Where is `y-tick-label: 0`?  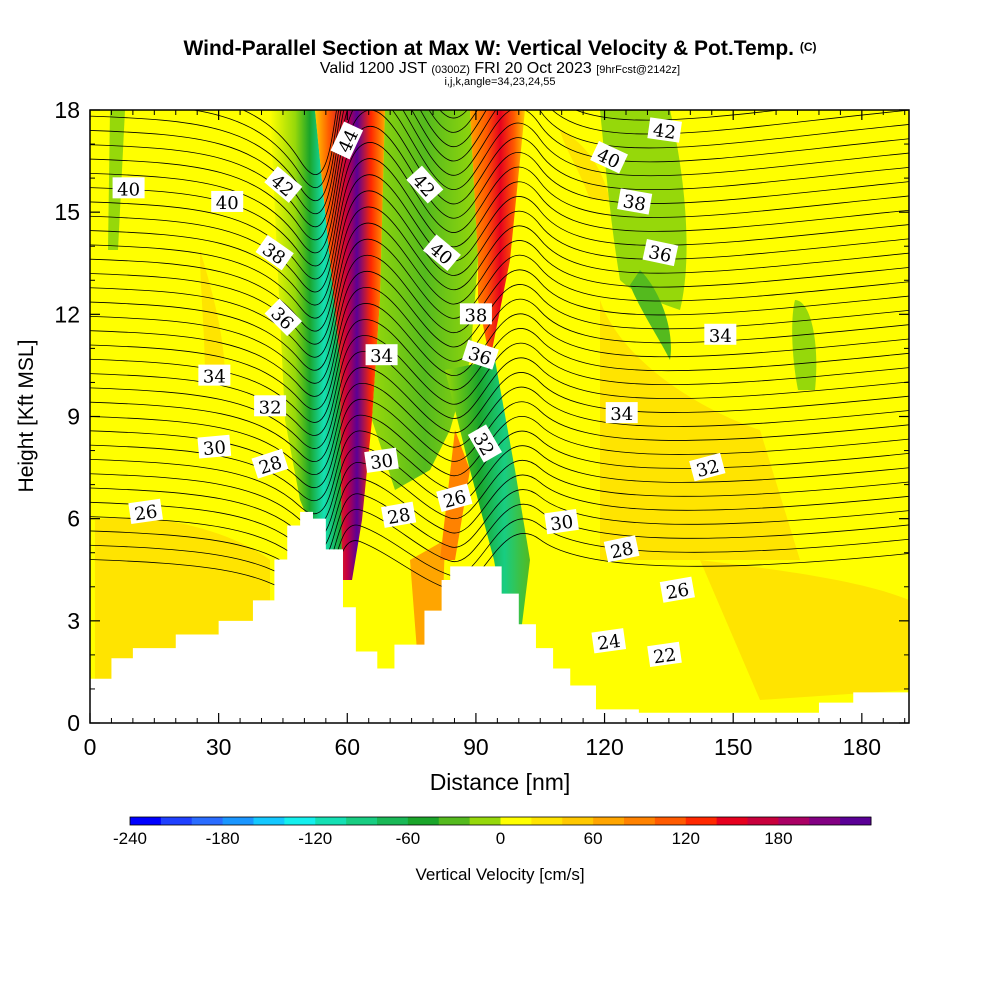 y-tick-label: 0 is located at coordinates (73, 723).